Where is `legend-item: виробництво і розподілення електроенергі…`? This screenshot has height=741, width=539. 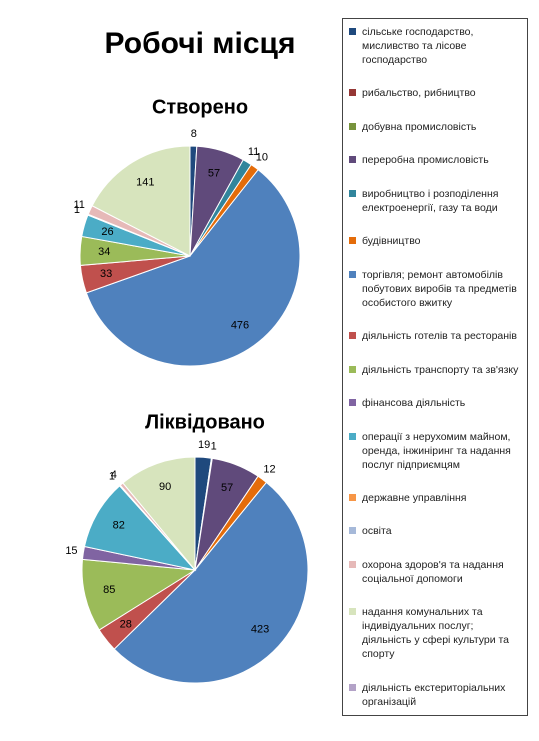 legend-item: виробництво і розподілення електроенергі… is located at coordinates (435, 201).